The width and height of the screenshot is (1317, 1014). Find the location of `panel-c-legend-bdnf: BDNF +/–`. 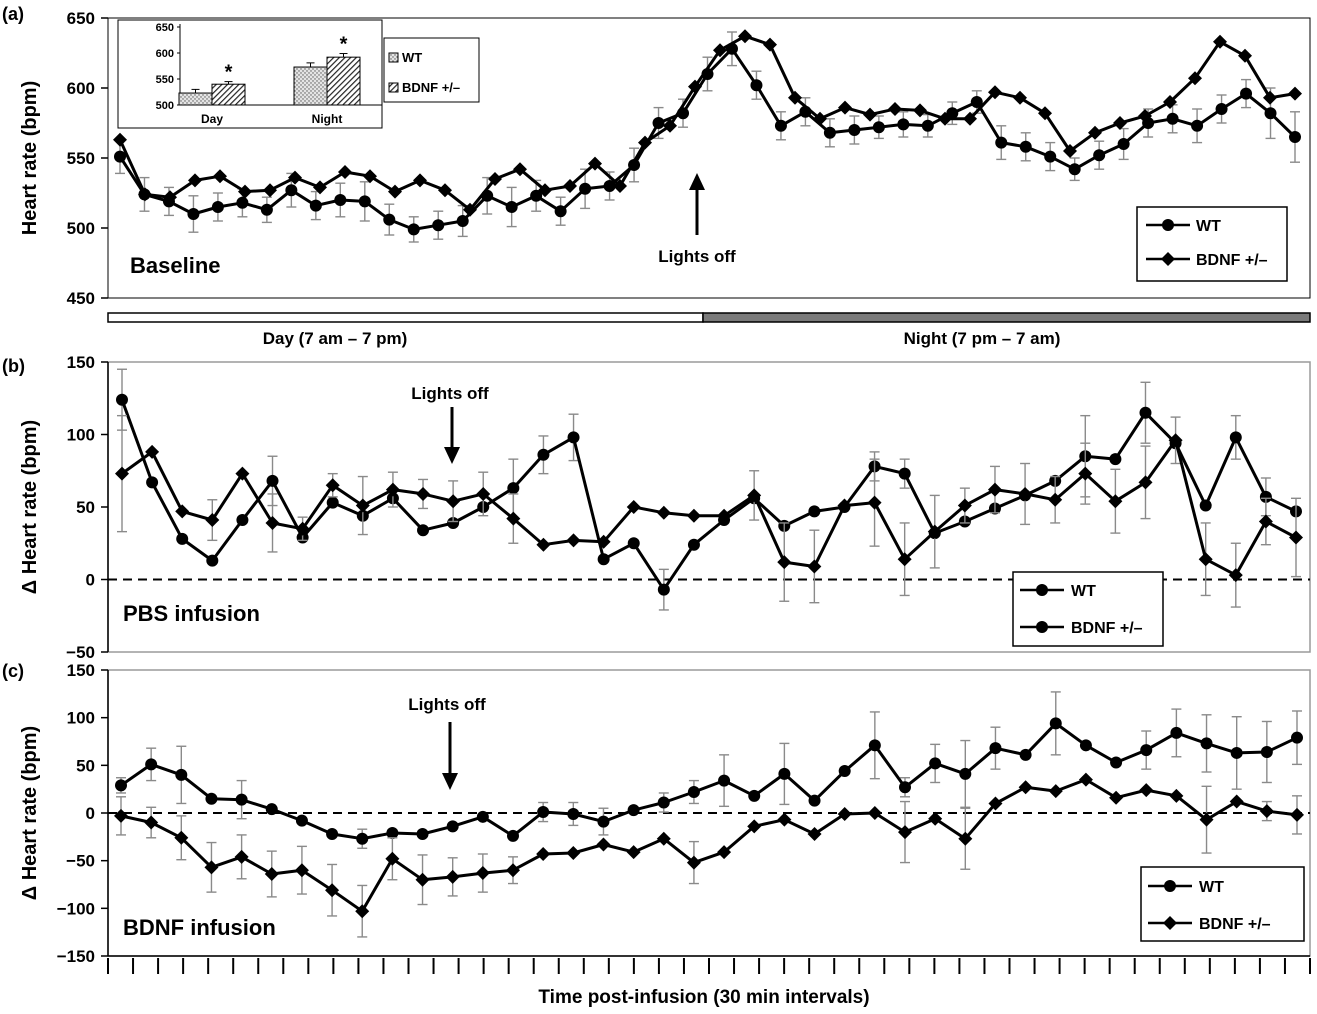

panel-c-legend-bdnf: BDNF +/– is located at coordinates (1235, 924).